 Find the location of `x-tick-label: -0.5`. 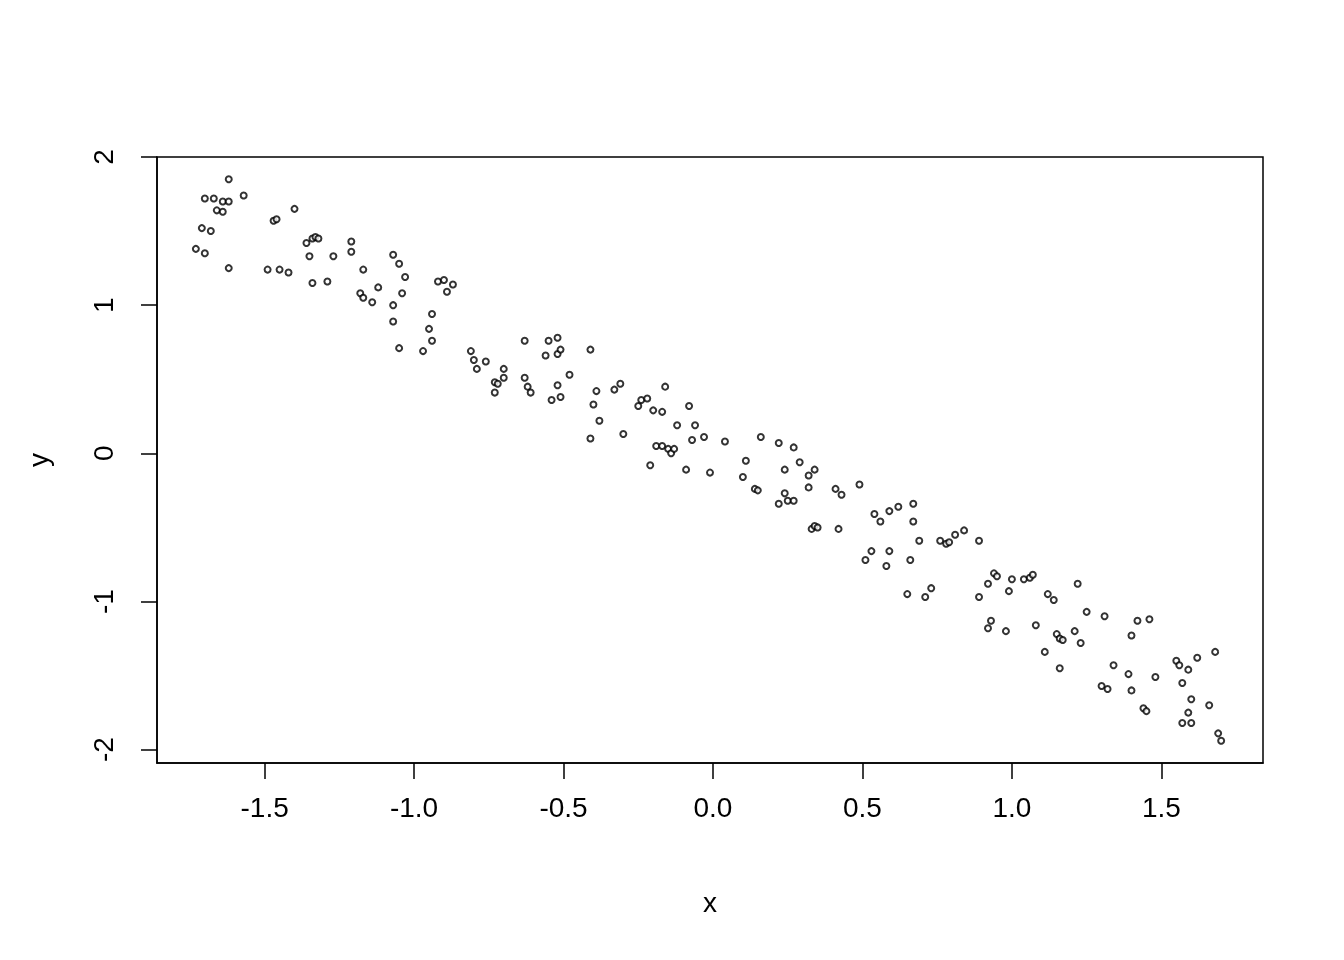

x-tick-label: -0.5 is located at coordinates (563, 807).